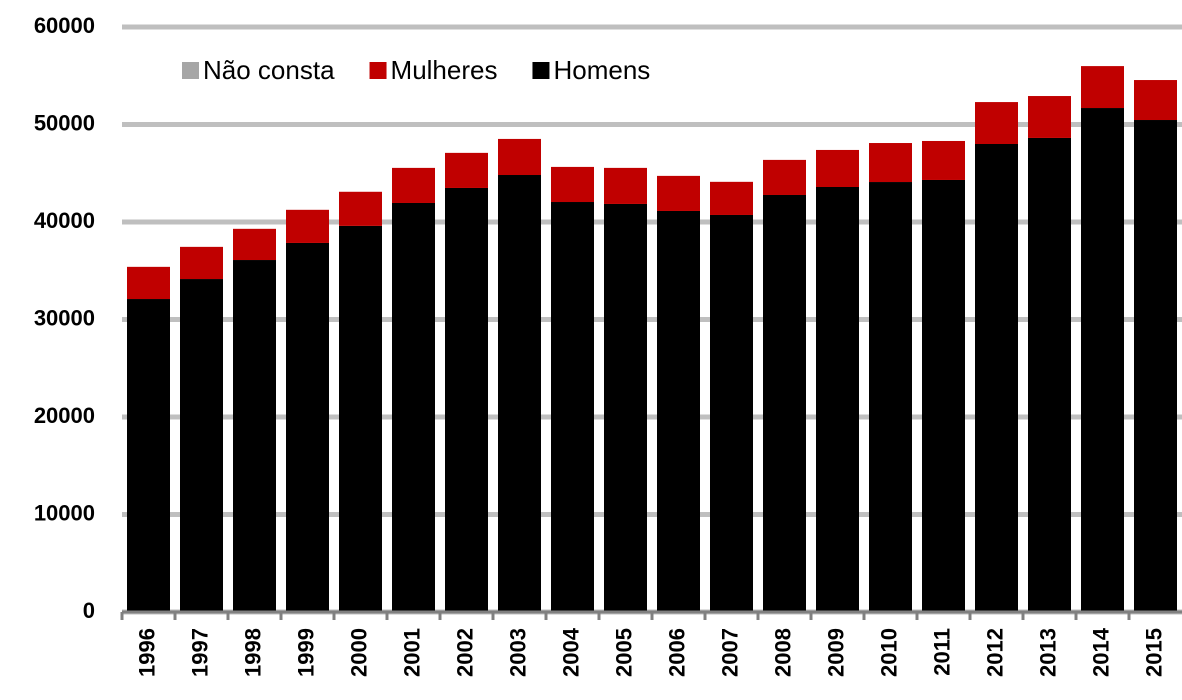 This screenshot has height=700, width=1182. Describe the element at coordinates (64, 122) in the screenshot. I see `y-tick-label: 50000` at that location.